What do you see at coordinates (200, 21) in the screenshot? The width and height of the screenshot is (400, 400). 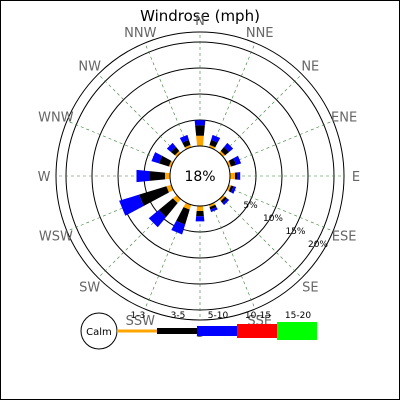 I see `direction-label-n: N` at bounding box center [200, 21].